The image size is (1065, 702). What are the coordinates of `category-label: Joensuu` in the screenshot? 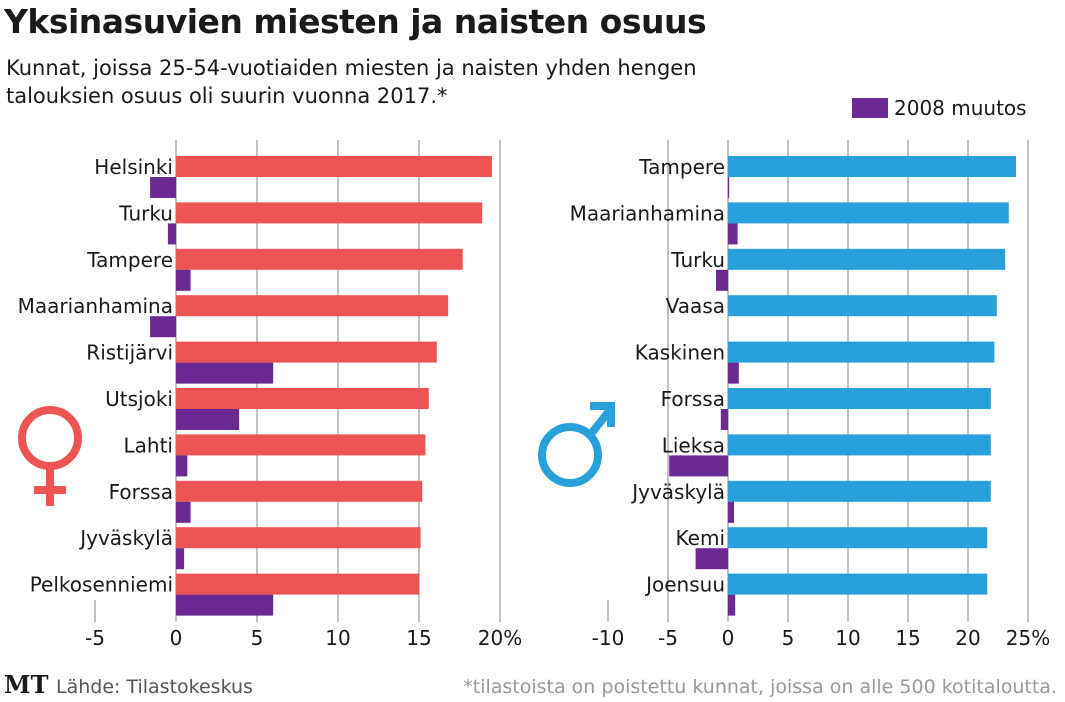 It's located at (684, 585).